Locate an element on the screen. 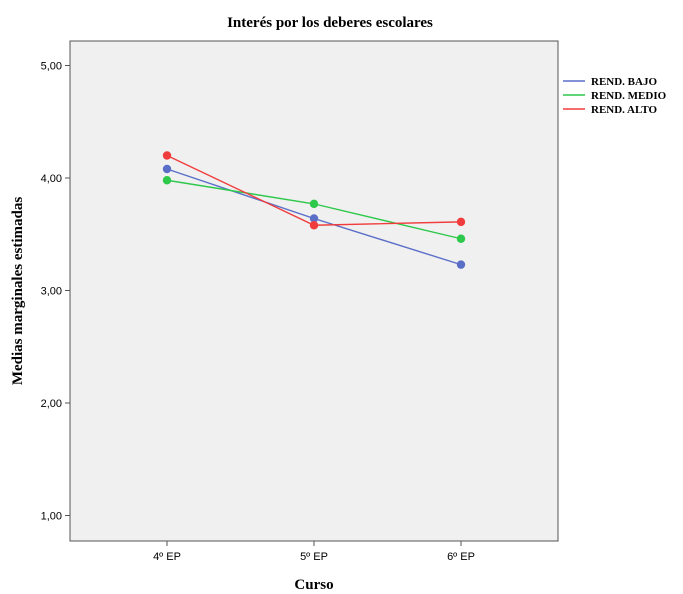  y-tick-label: 5,00 is located at coordinates (51, 67).